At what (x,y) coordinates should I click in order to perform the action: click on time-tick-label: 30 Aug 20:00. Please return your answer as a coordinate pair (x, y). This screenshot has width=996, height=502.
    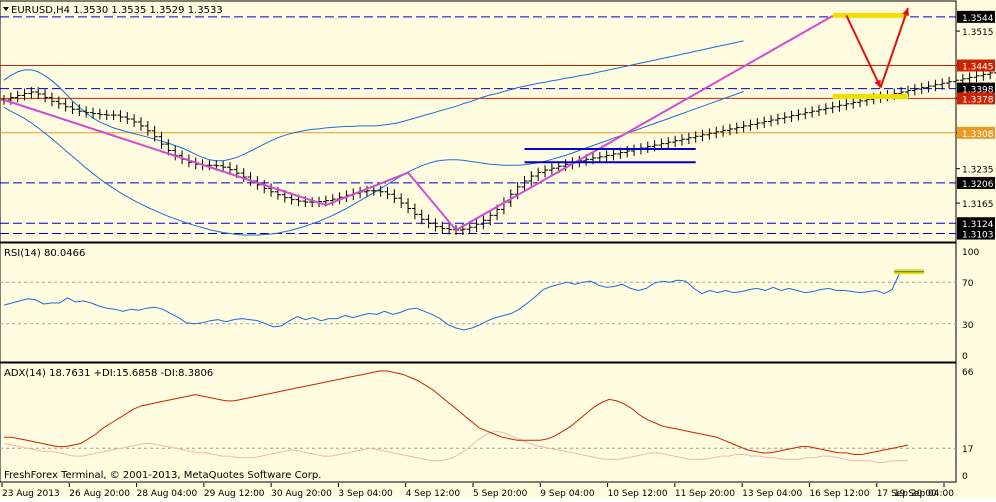
    Looking at the image, I should click on (301, 493).